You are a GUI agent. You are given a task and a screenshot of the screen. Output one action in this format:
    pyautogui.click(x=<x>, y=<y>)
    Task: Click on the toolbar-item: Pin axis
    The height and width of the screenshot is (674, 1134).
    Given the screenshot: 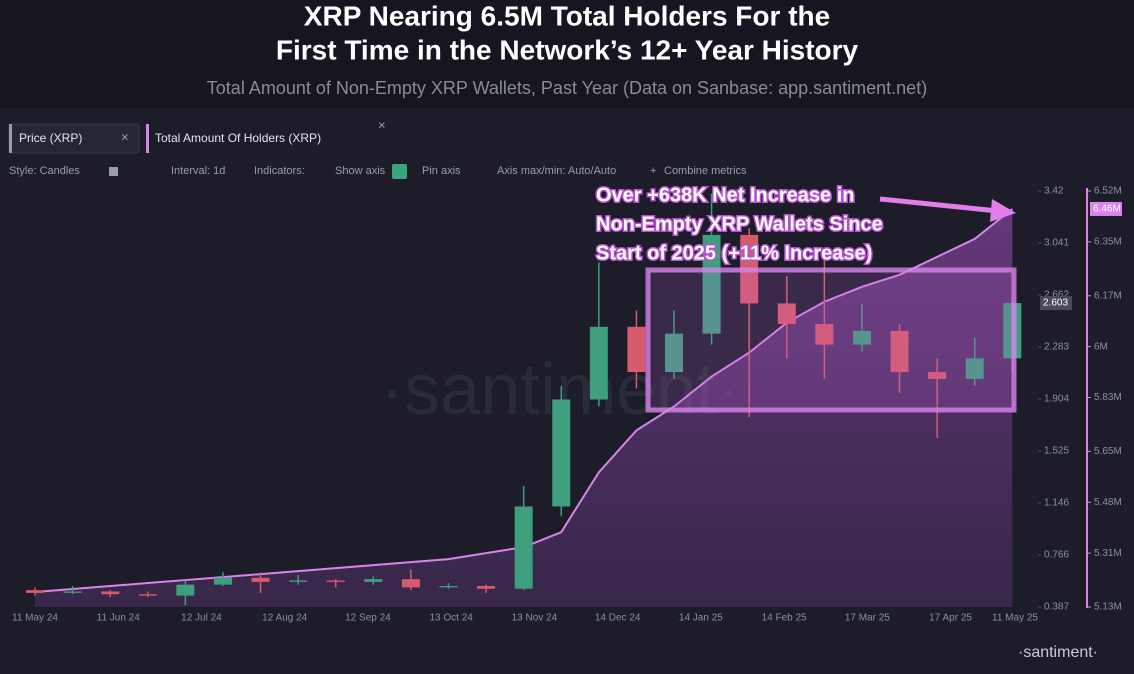 What is the action you would take?
    pyautogui.click(x=441, y=171)
    